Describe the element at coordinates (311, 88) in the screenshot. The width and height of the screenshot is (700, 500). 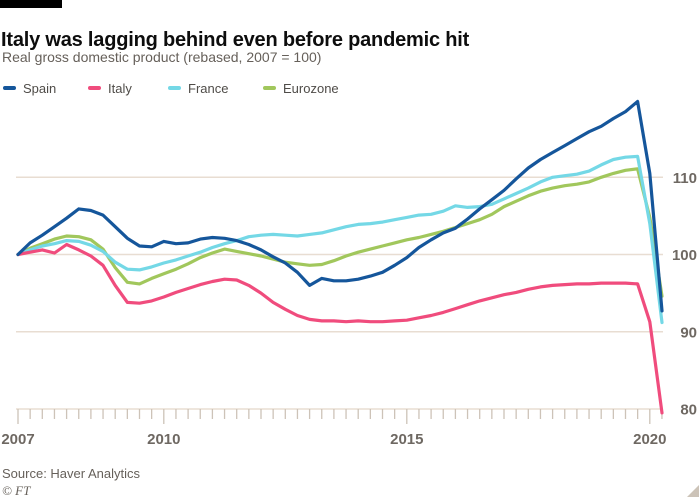
I see `legend-label-eurozone: Eurozone` at that location.